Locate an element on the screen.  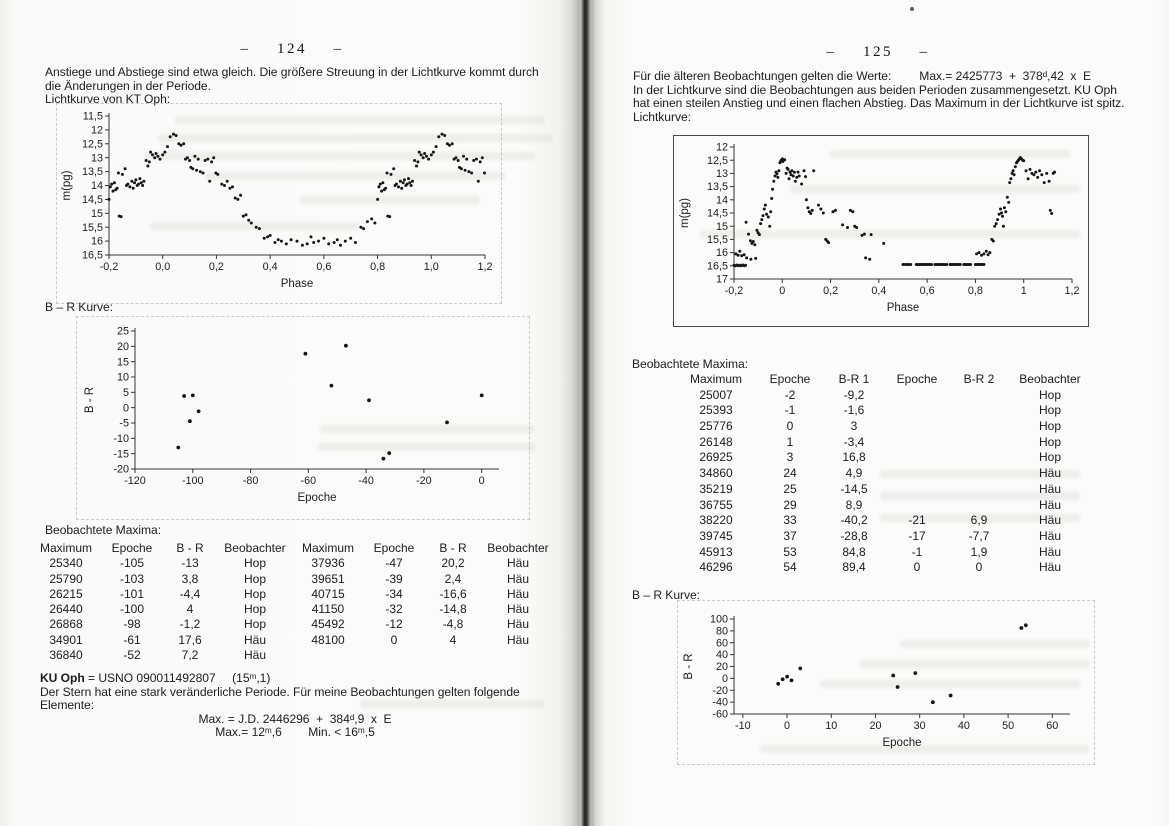
table-header: Beobachter is located at coordinates (255, 548).